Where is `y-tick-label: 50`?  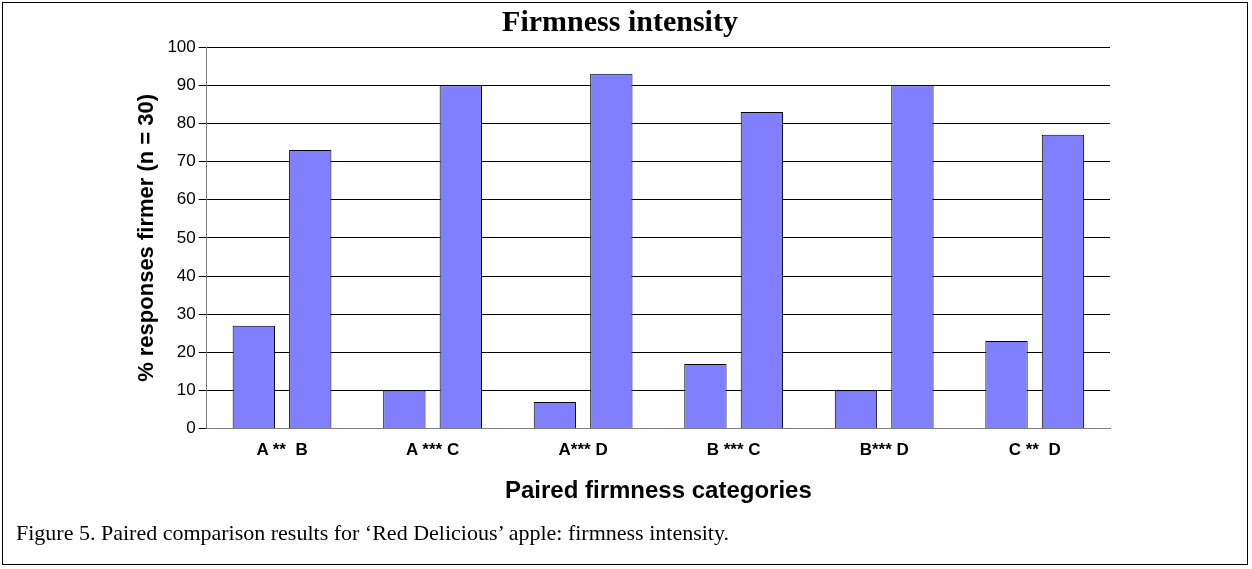 y-tick-label: 50 is located at coordinates (186, 237).